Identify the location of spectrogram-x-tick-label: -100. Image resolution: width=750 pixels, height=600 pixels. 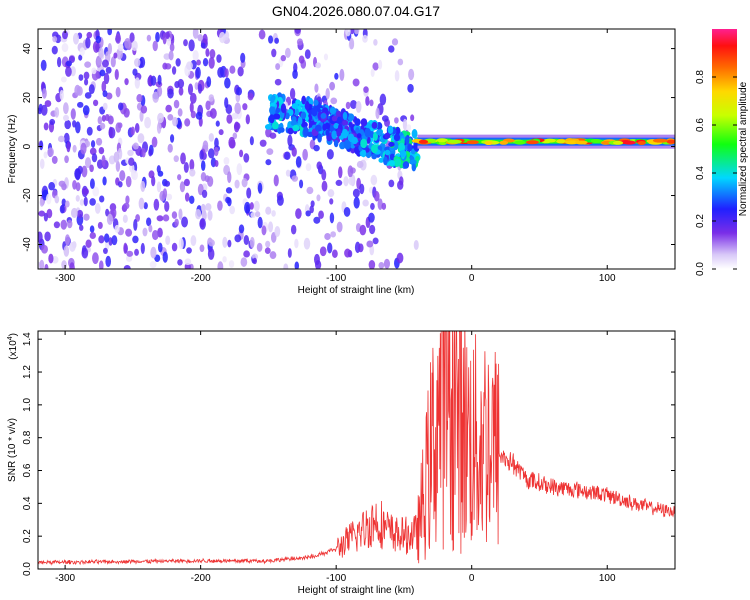
(336, 278).